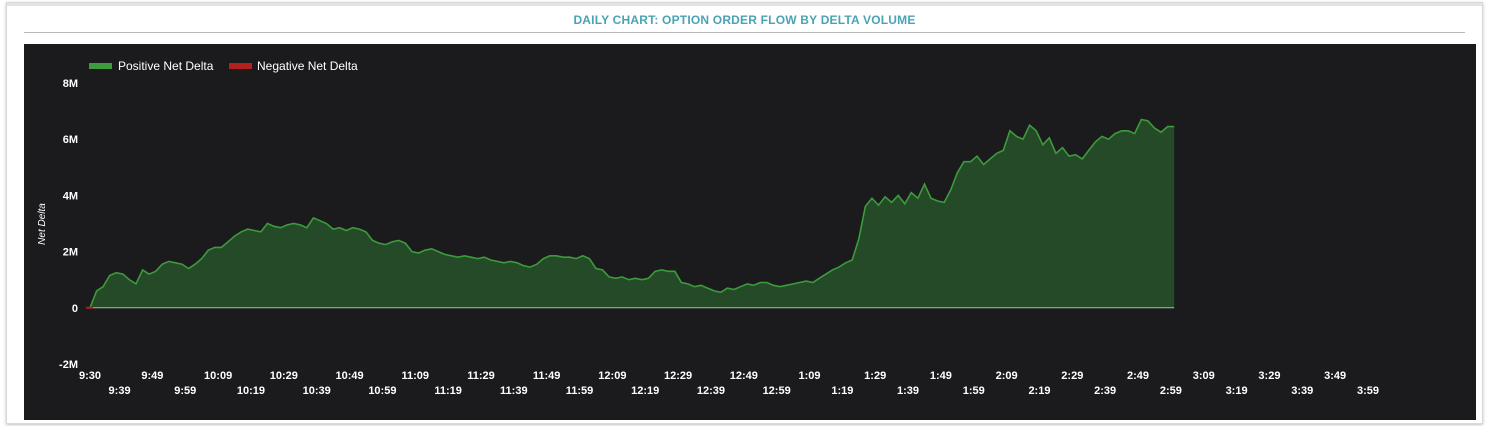 Image resolution: width=1487 pixels, height=426 pixels. Describe the element at coordinates (1138, 376) in the screenshot. I see `x-tick-label: 2:49` at that location.